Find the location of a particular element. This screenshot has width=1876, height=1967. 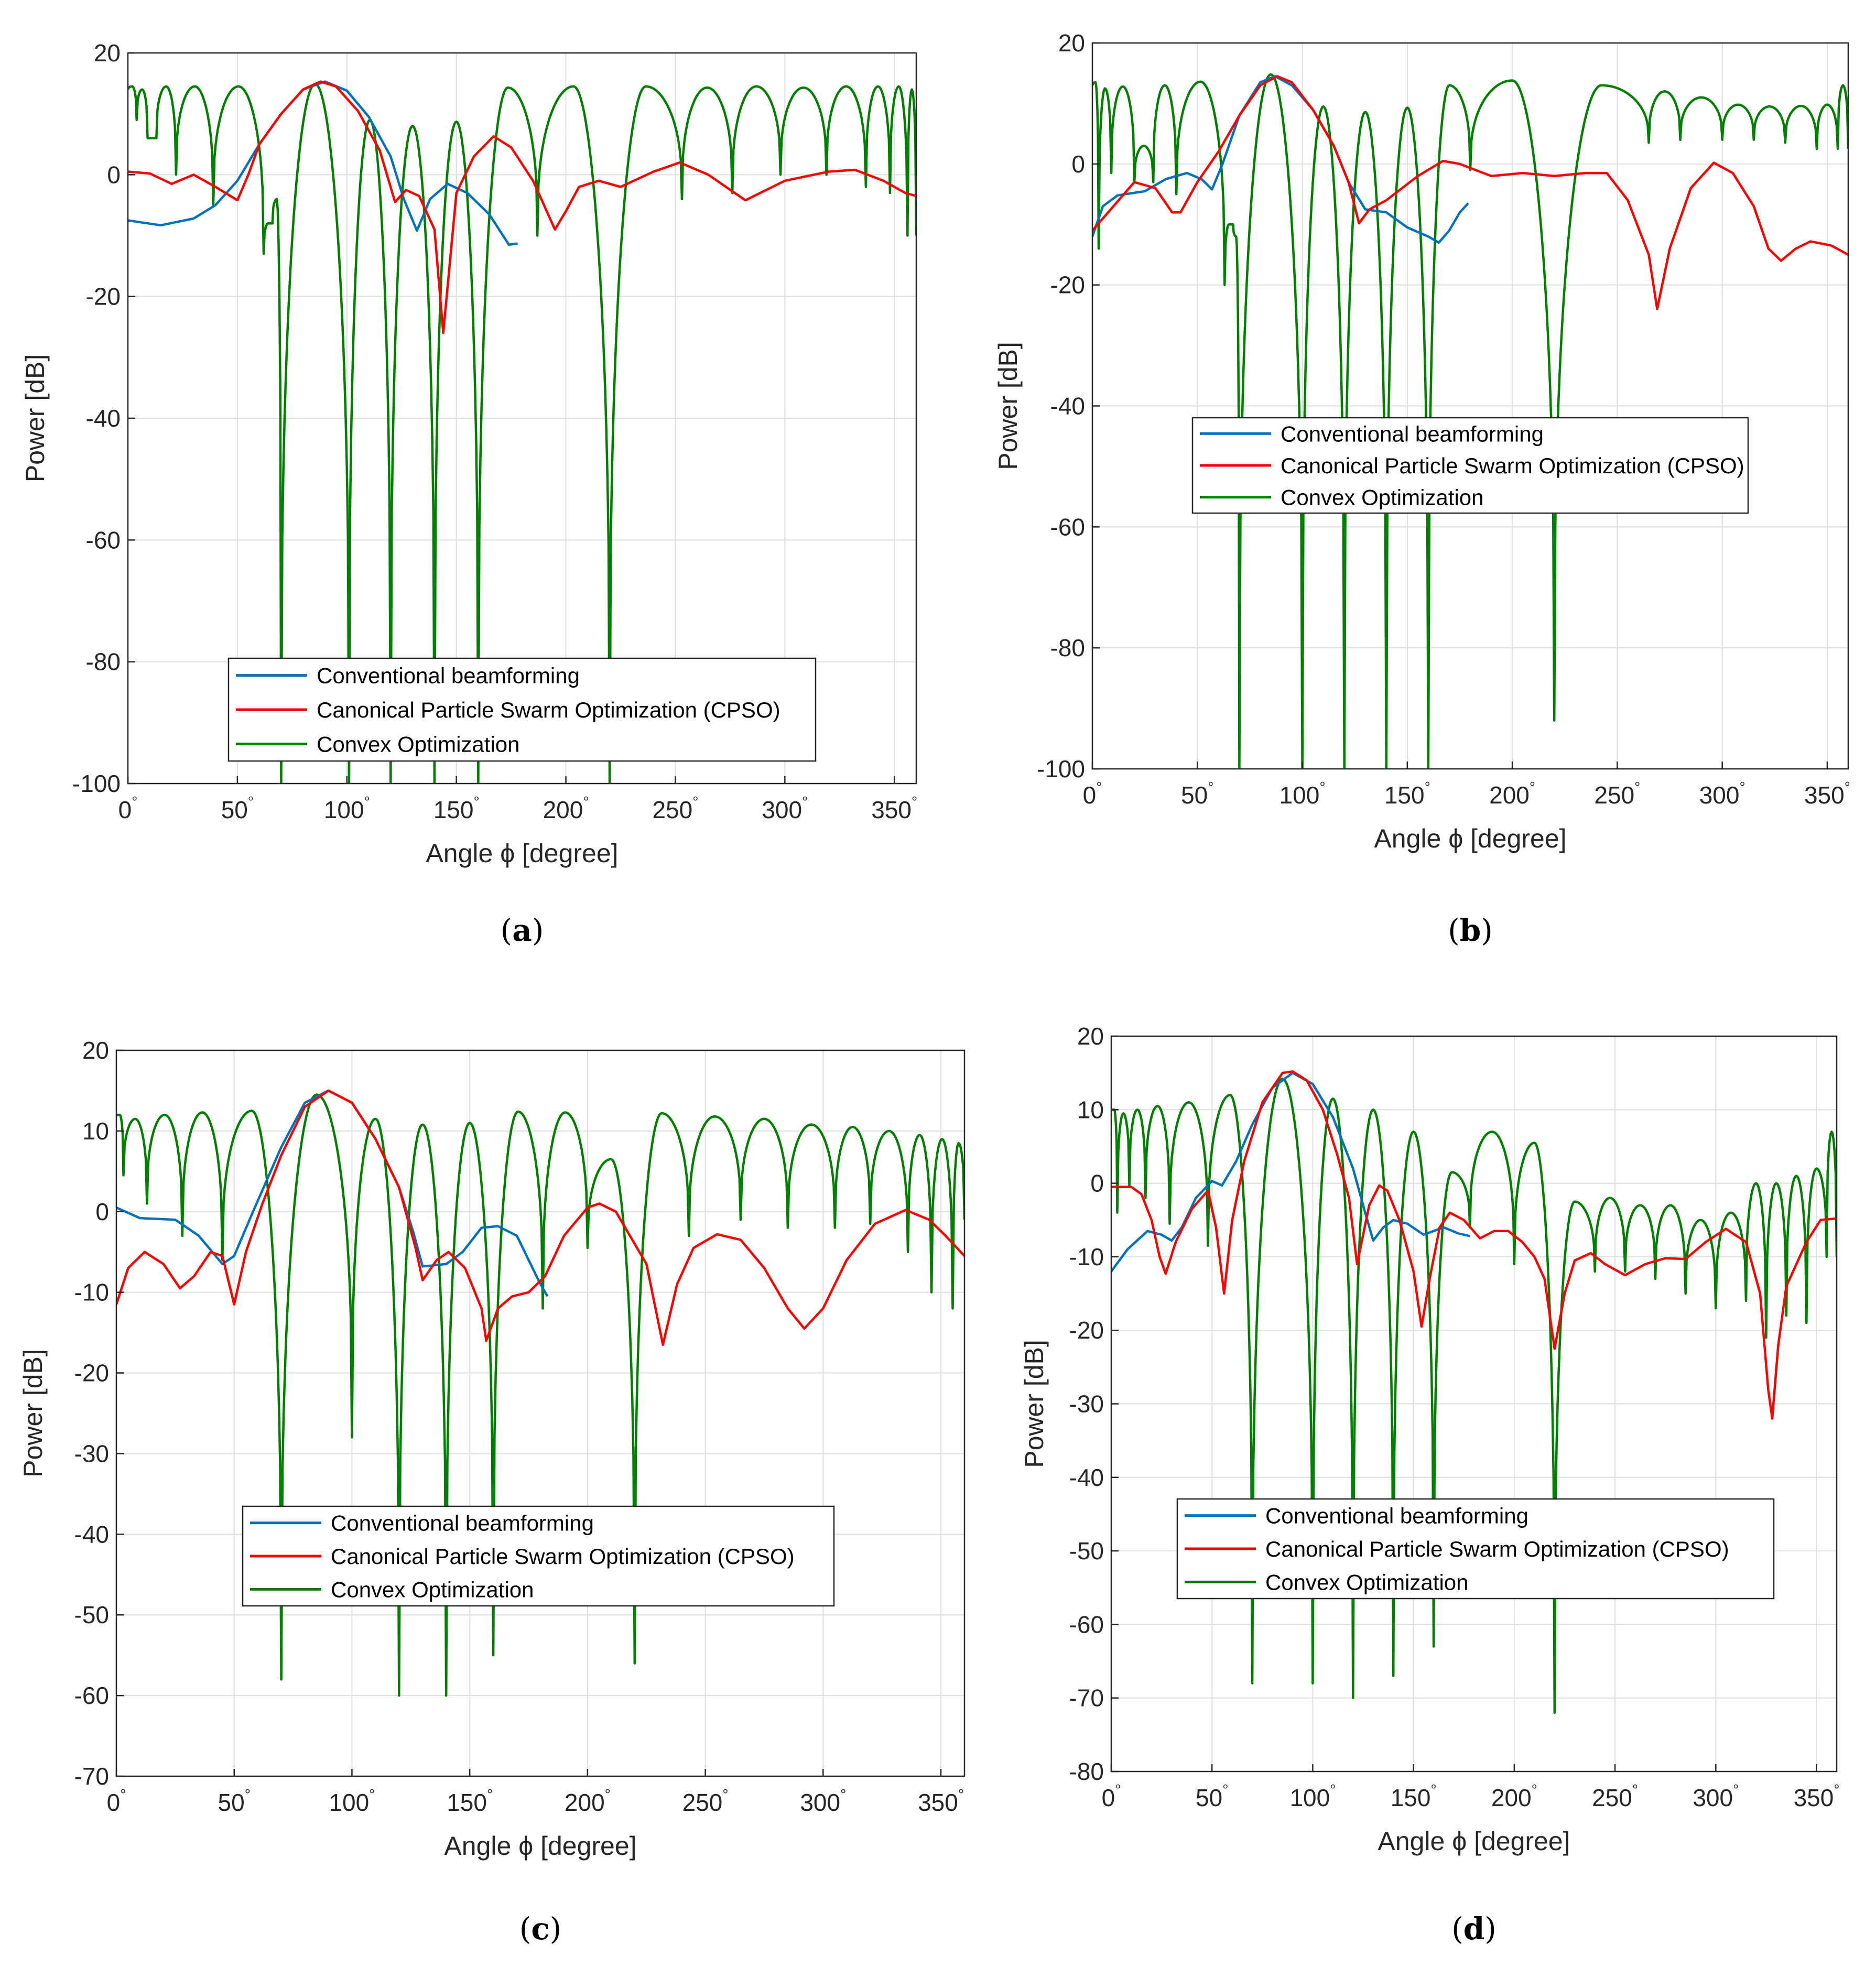

y-tick-label: -10 is located at coordinates (91, 1293).